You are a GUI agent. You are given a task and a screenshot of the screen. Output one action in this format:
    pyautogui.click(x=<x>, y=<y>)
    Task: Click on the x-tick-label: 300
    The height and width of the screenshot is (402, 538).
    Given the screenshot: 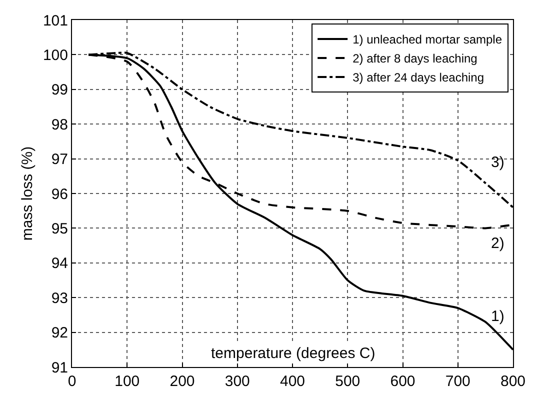 What is the action you would take?
    pyautogui.click(x=237, y=381)
    